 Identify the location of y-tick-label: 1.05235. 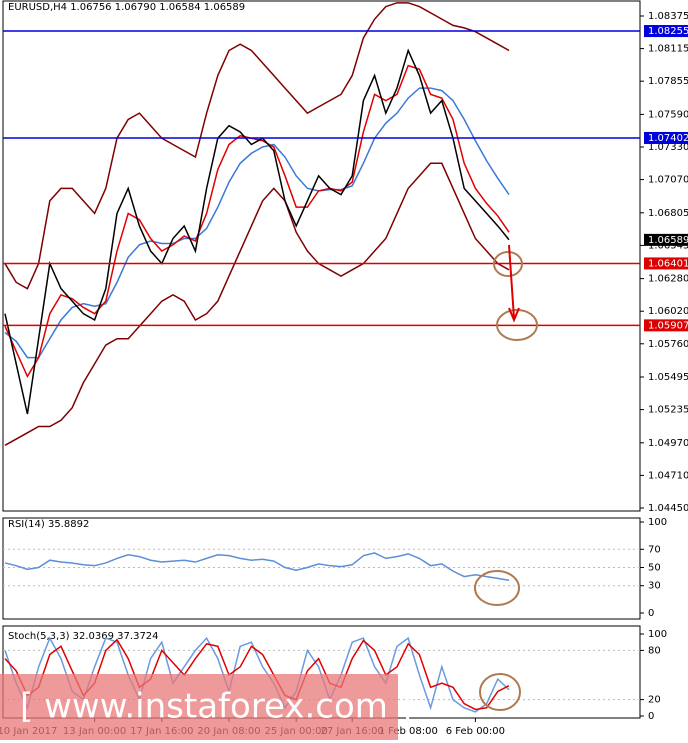
(668, 410).